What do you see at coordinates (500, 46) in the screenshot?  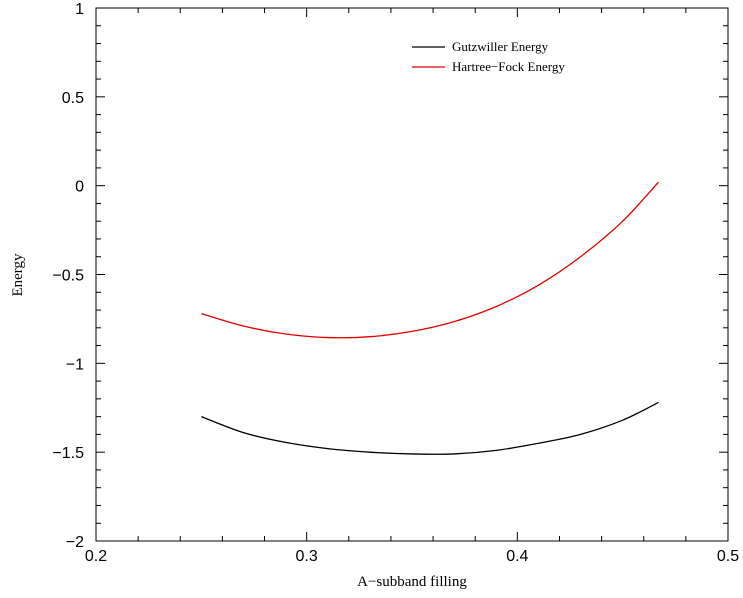 I see `legend-label-gutzwiller: Gutzwiller Energy` at bounding box center [500, 46].